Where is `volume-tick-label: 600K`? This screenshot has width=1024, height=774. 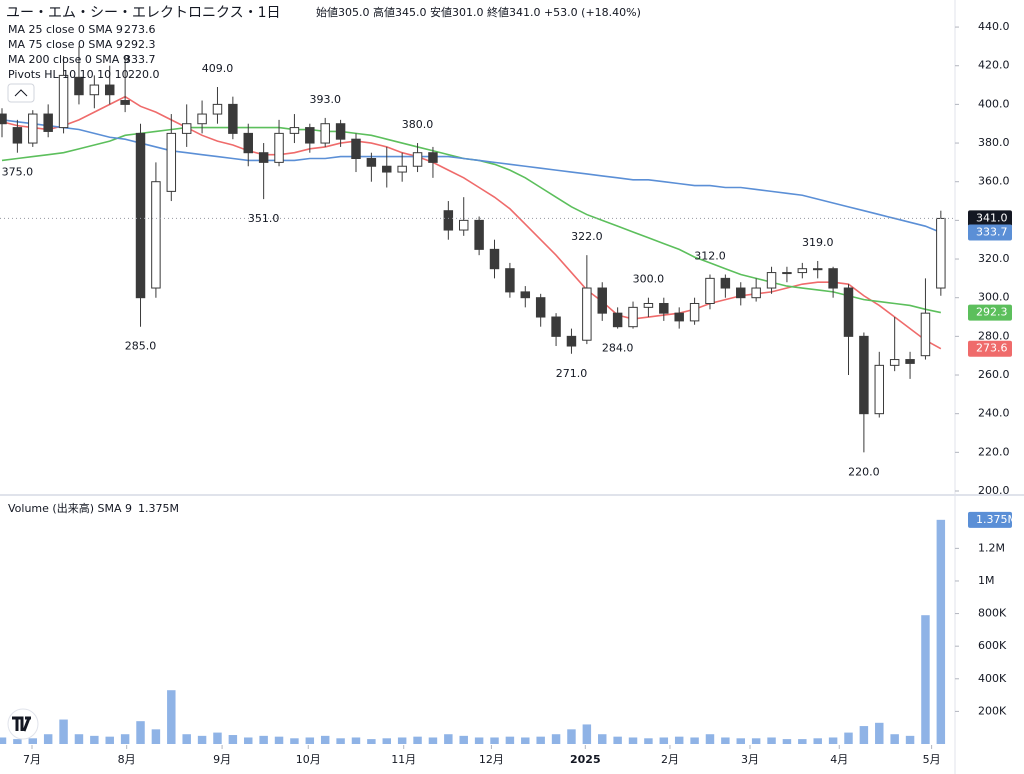 volume-tick-label: 600K is located at coordinates (992, 645).